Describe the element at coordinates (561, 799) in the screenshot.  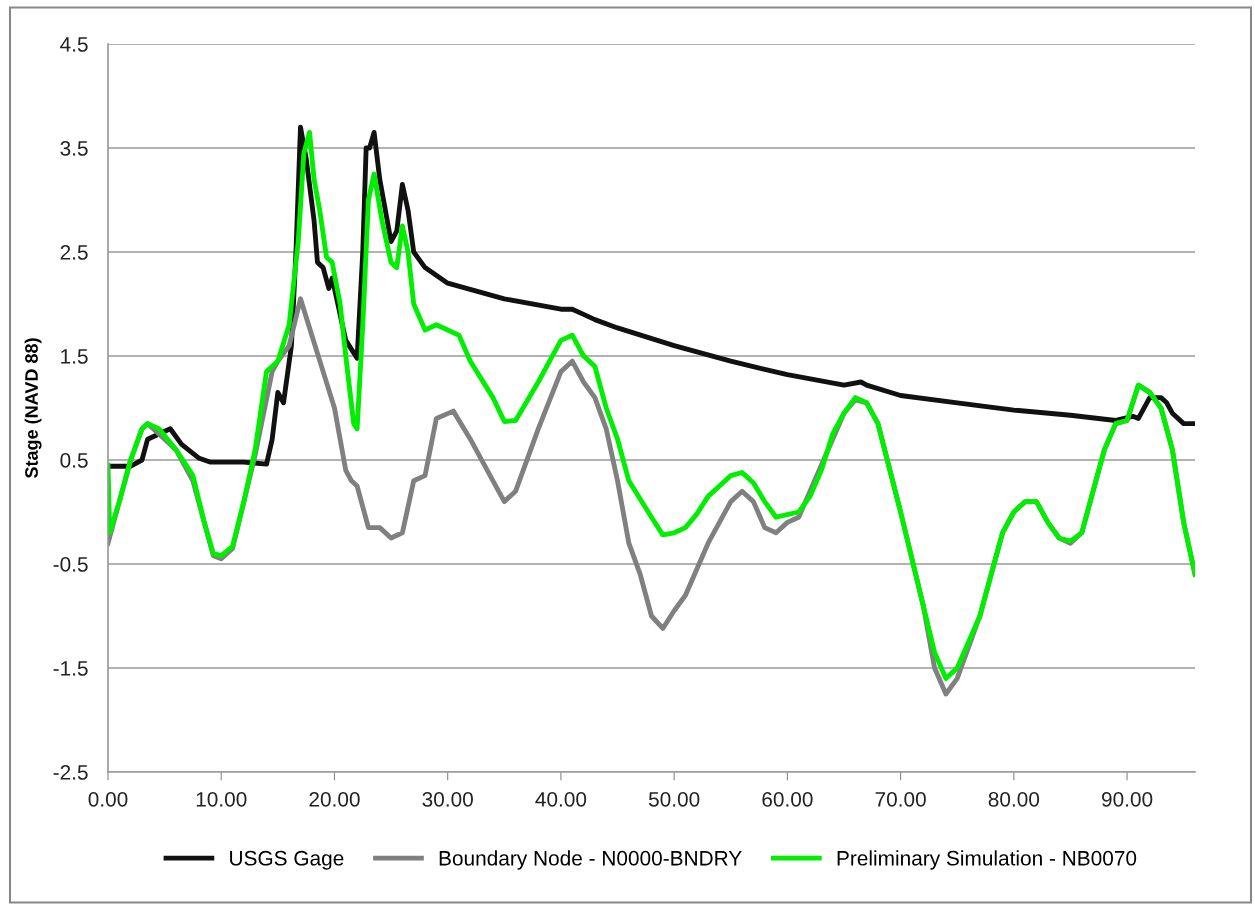
I see `x-tick-label: 40.00` at that location.